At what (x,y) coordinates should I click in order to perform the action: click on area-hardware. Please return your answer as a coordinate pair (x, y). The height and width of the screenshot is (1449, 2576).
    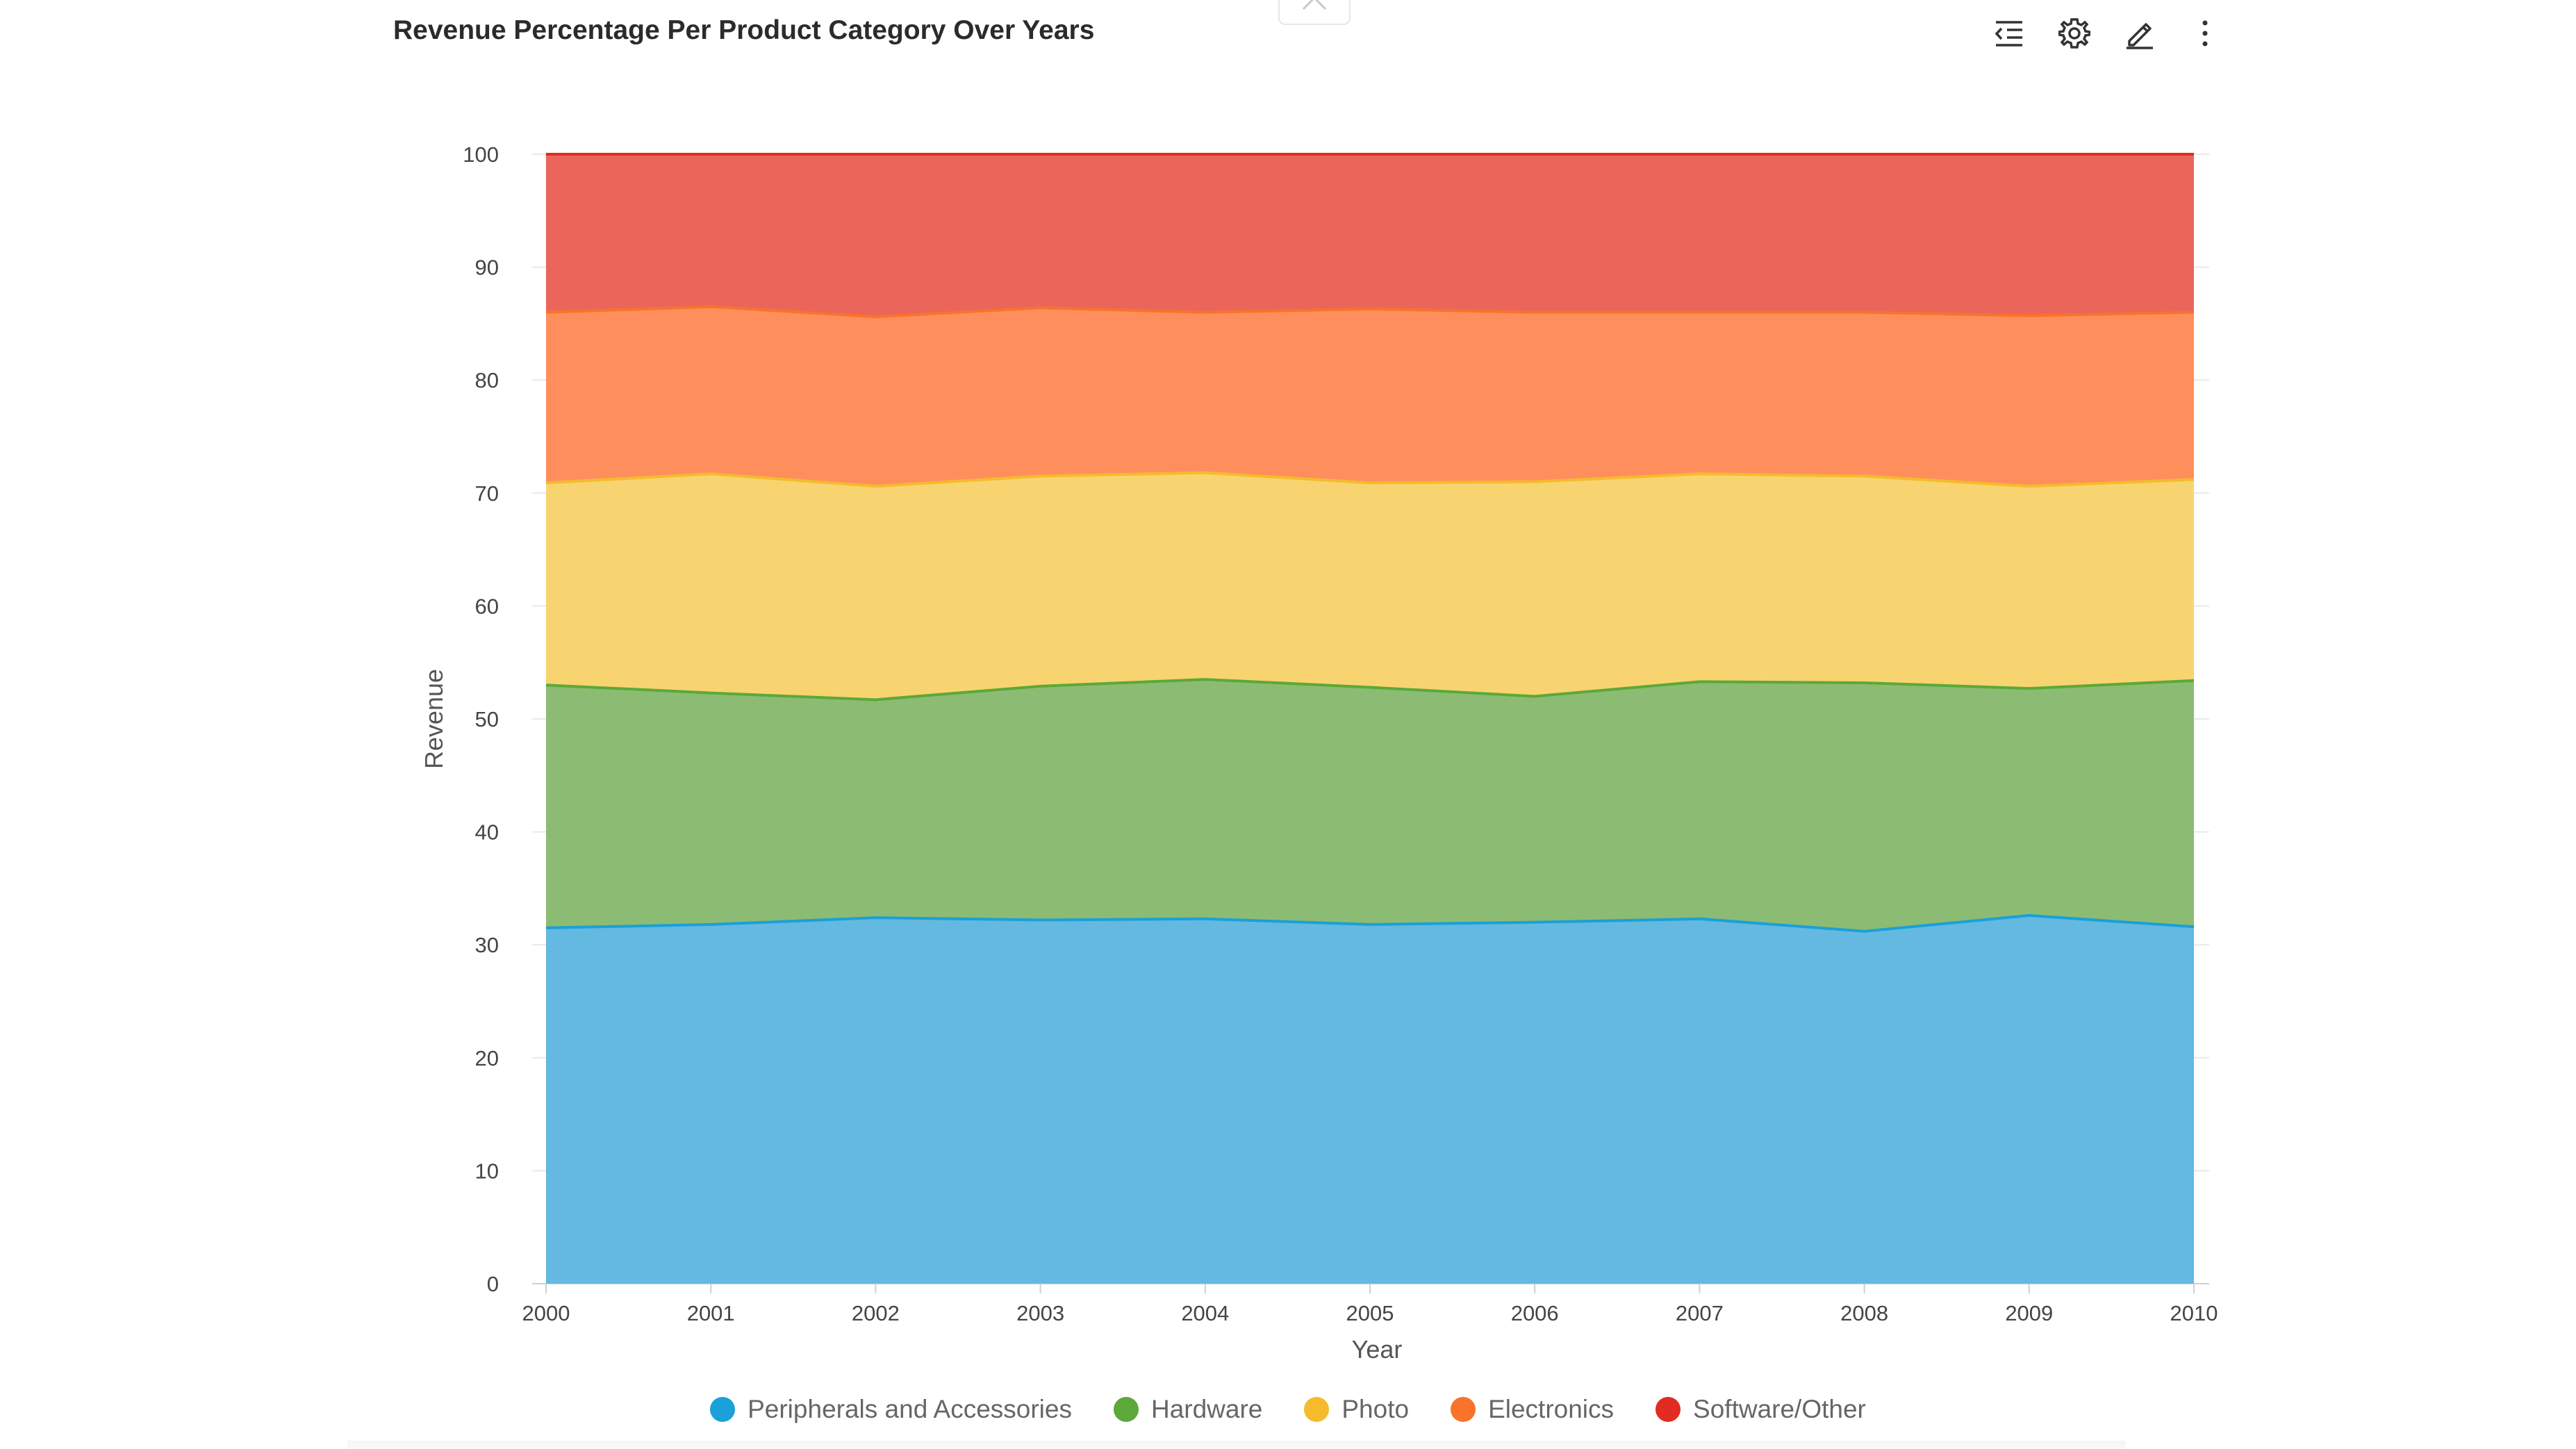
    Looking at the image, I should click on (1370, 805).